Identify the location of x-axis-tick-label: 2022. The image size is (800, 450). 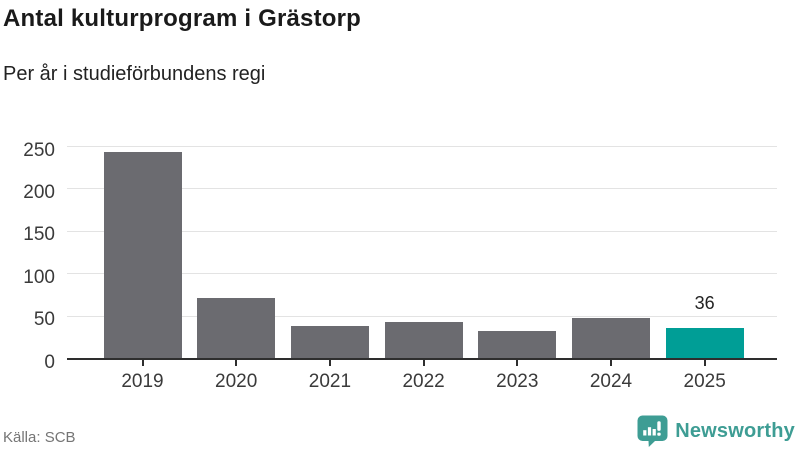
(423, 381).